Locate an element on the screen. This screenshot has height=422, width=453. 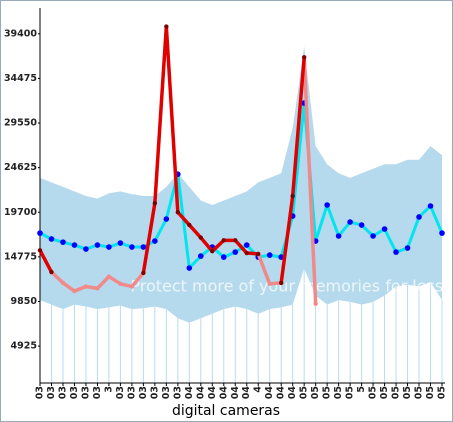
y-tick-label: 29550 is located at coordinates (20, 123).